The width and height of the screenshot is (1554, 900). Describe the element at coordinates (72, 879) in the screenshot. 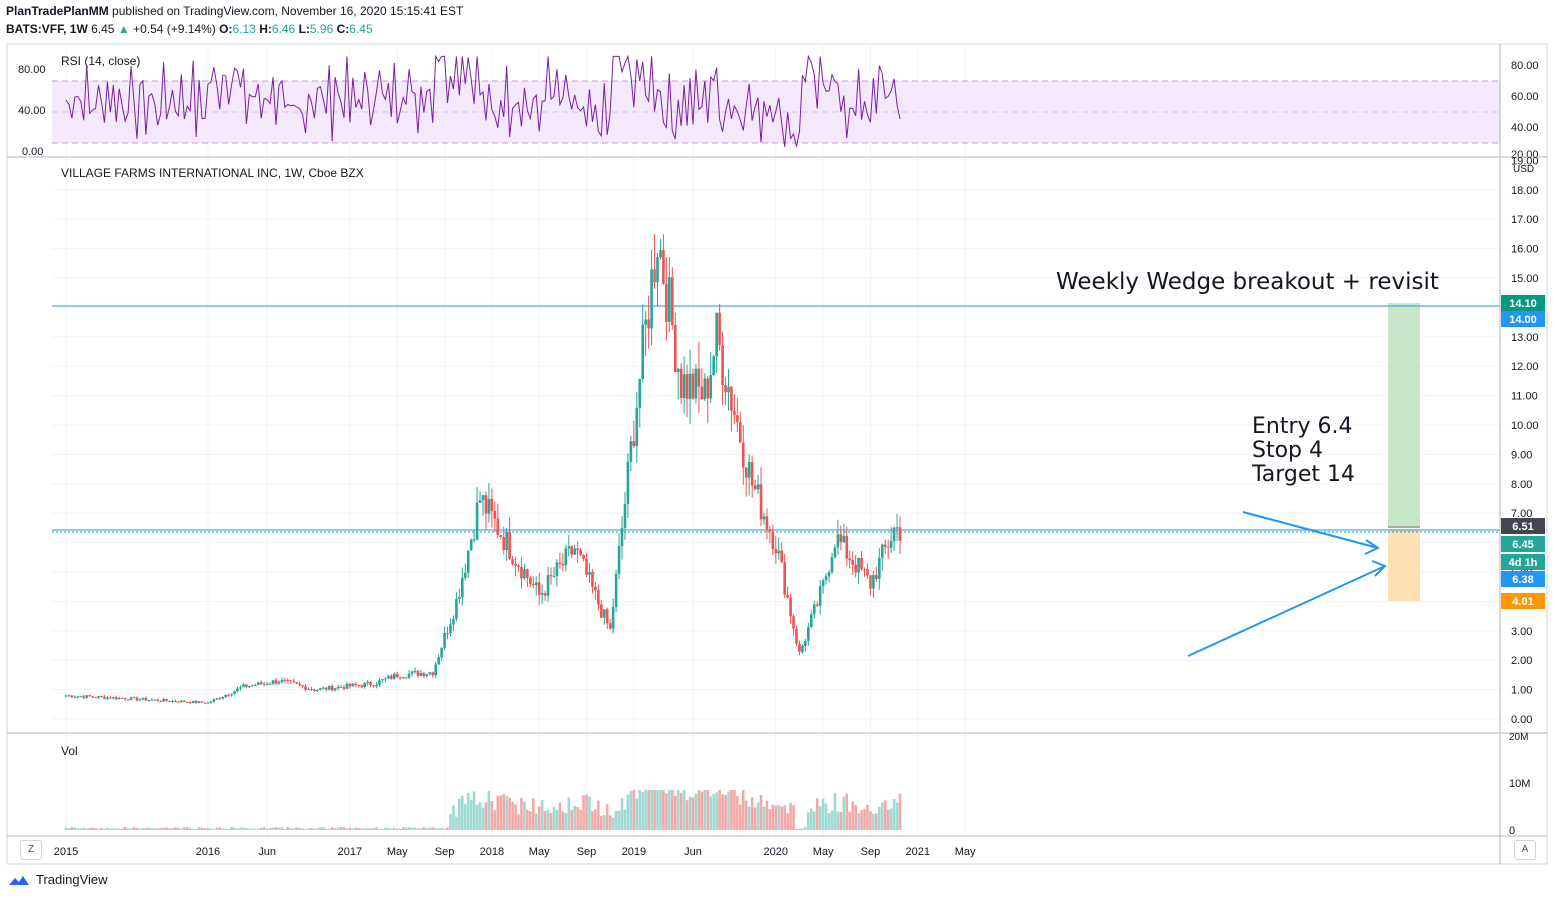

I see `brand-name: TradingView` at that location.